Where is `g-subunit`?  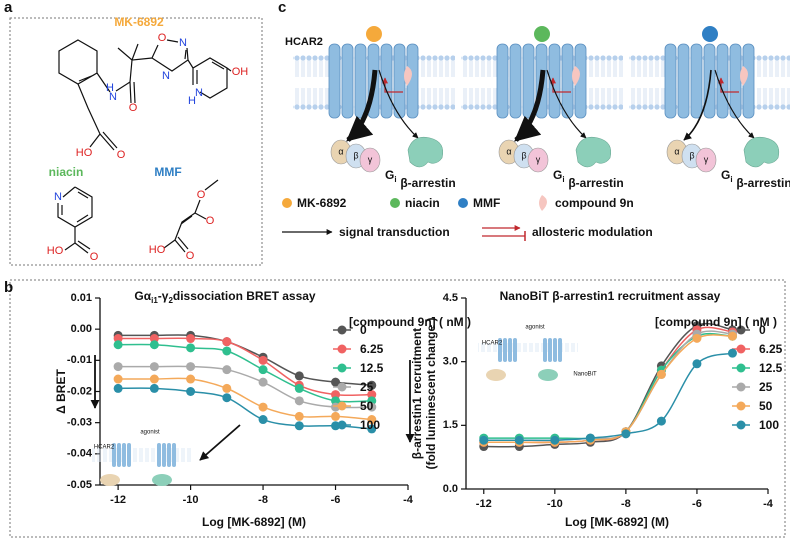 g-subunit is located at coordinates (706, 160).